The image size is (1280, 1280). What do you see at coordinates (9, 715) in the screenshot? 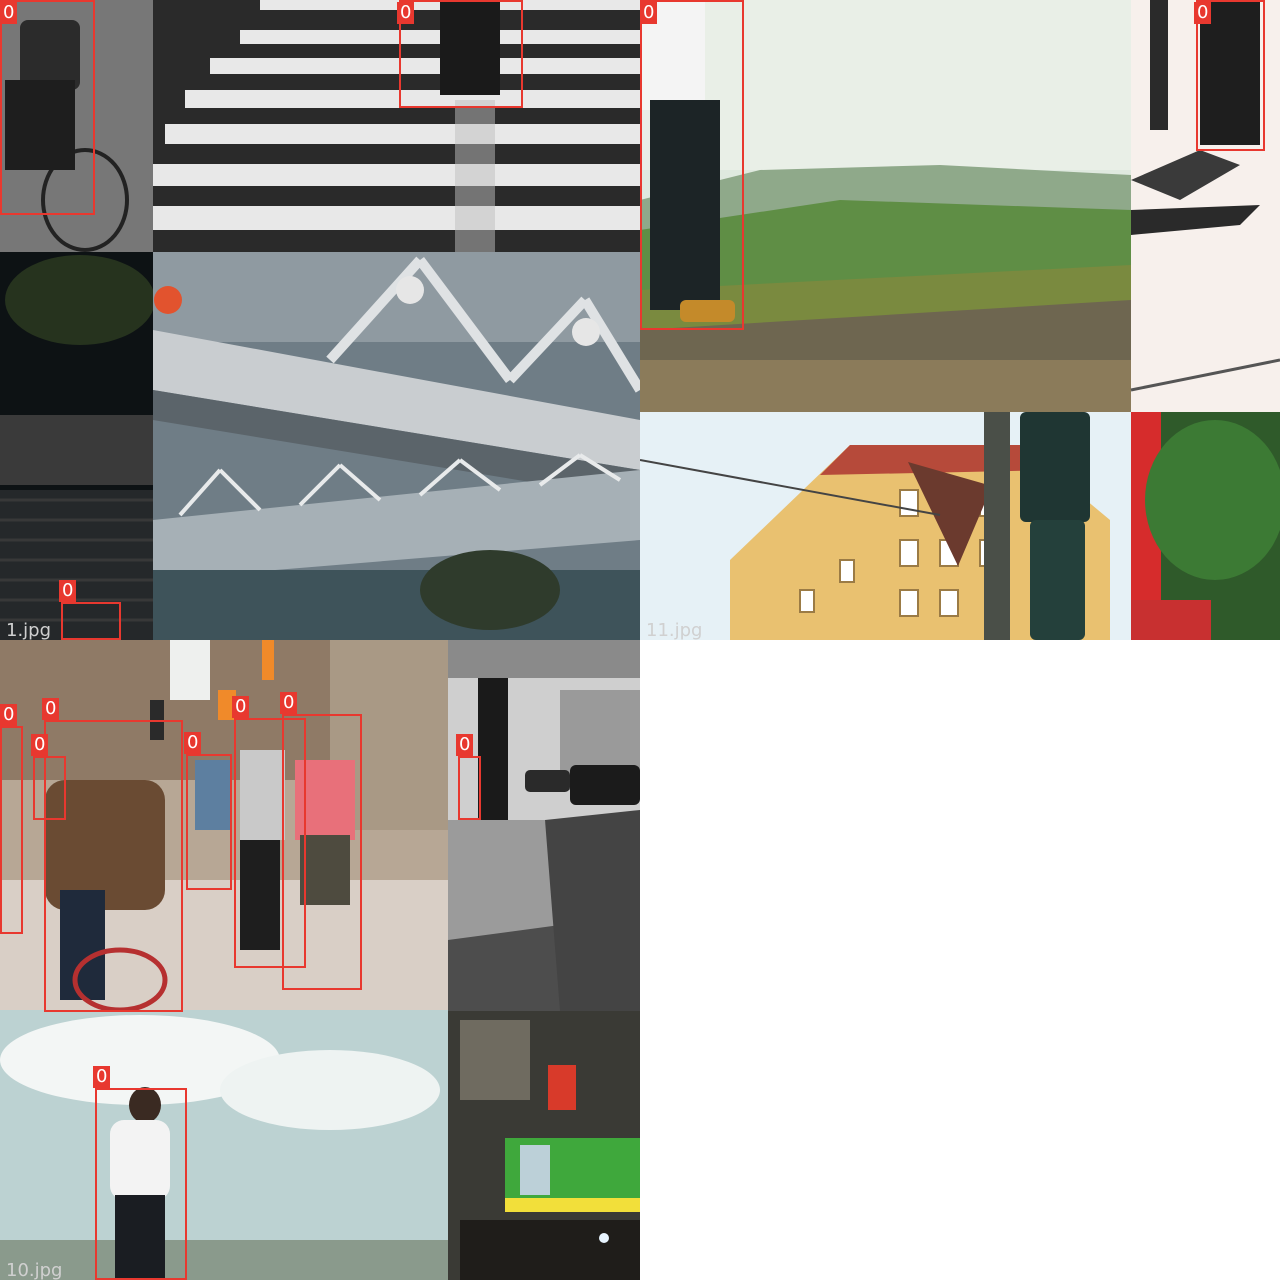
I see `person-label-6: 0` at bounding box center [9, 715].